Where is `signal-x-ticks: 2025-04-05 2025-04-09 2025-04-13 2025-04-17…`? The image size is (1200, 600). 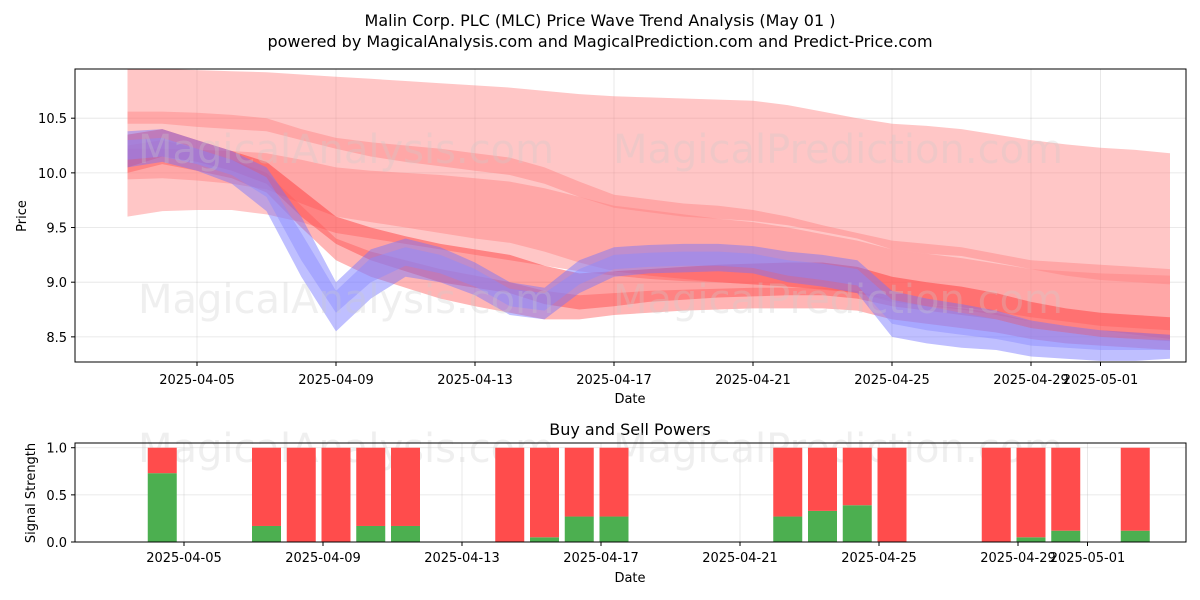
signal-x-ticks: 2025-04-05 2025-04-09 2025-04-13 2025-04-17… is located at coordinates (635, 554).